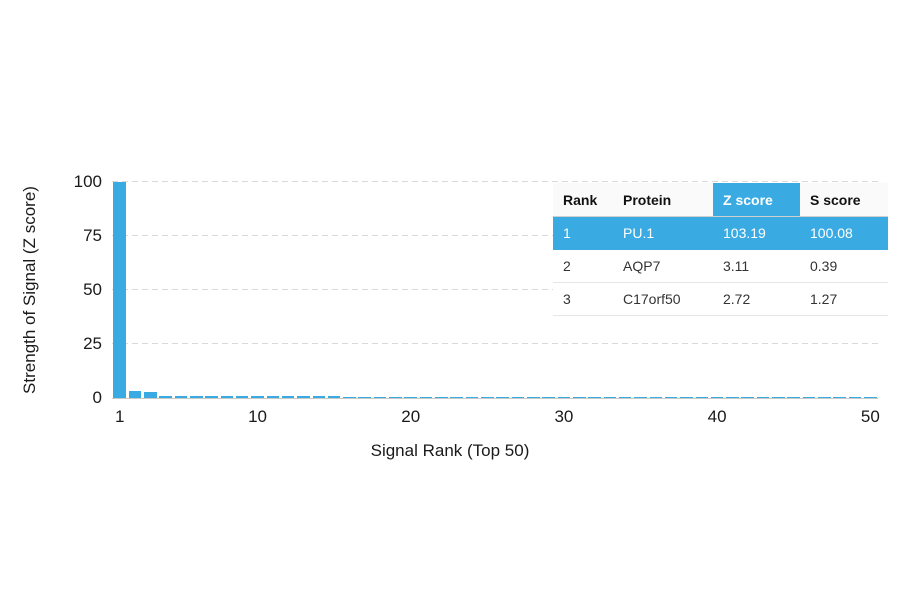 The image size is (900, 594). What do you see at coordinates (69, 289) in the screenshot?
I see `y-tick-labels: 0 25 50 75 100` at bounding box center [69, 289].